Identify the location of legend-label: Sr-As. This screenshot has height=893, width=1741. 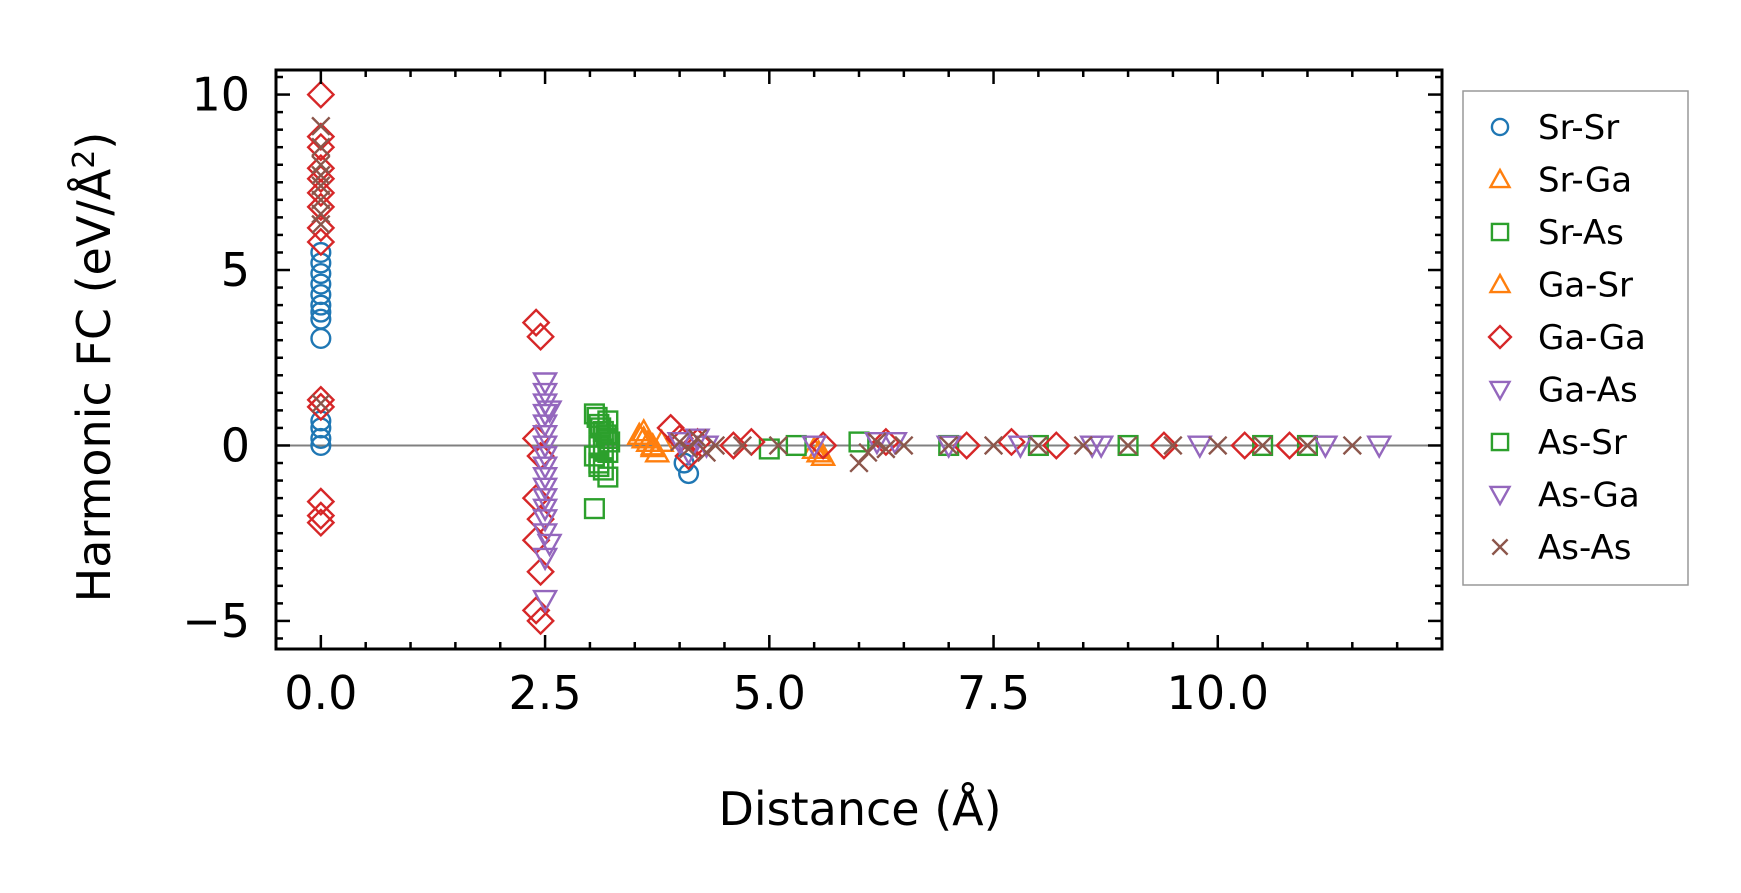
(1581, 233).